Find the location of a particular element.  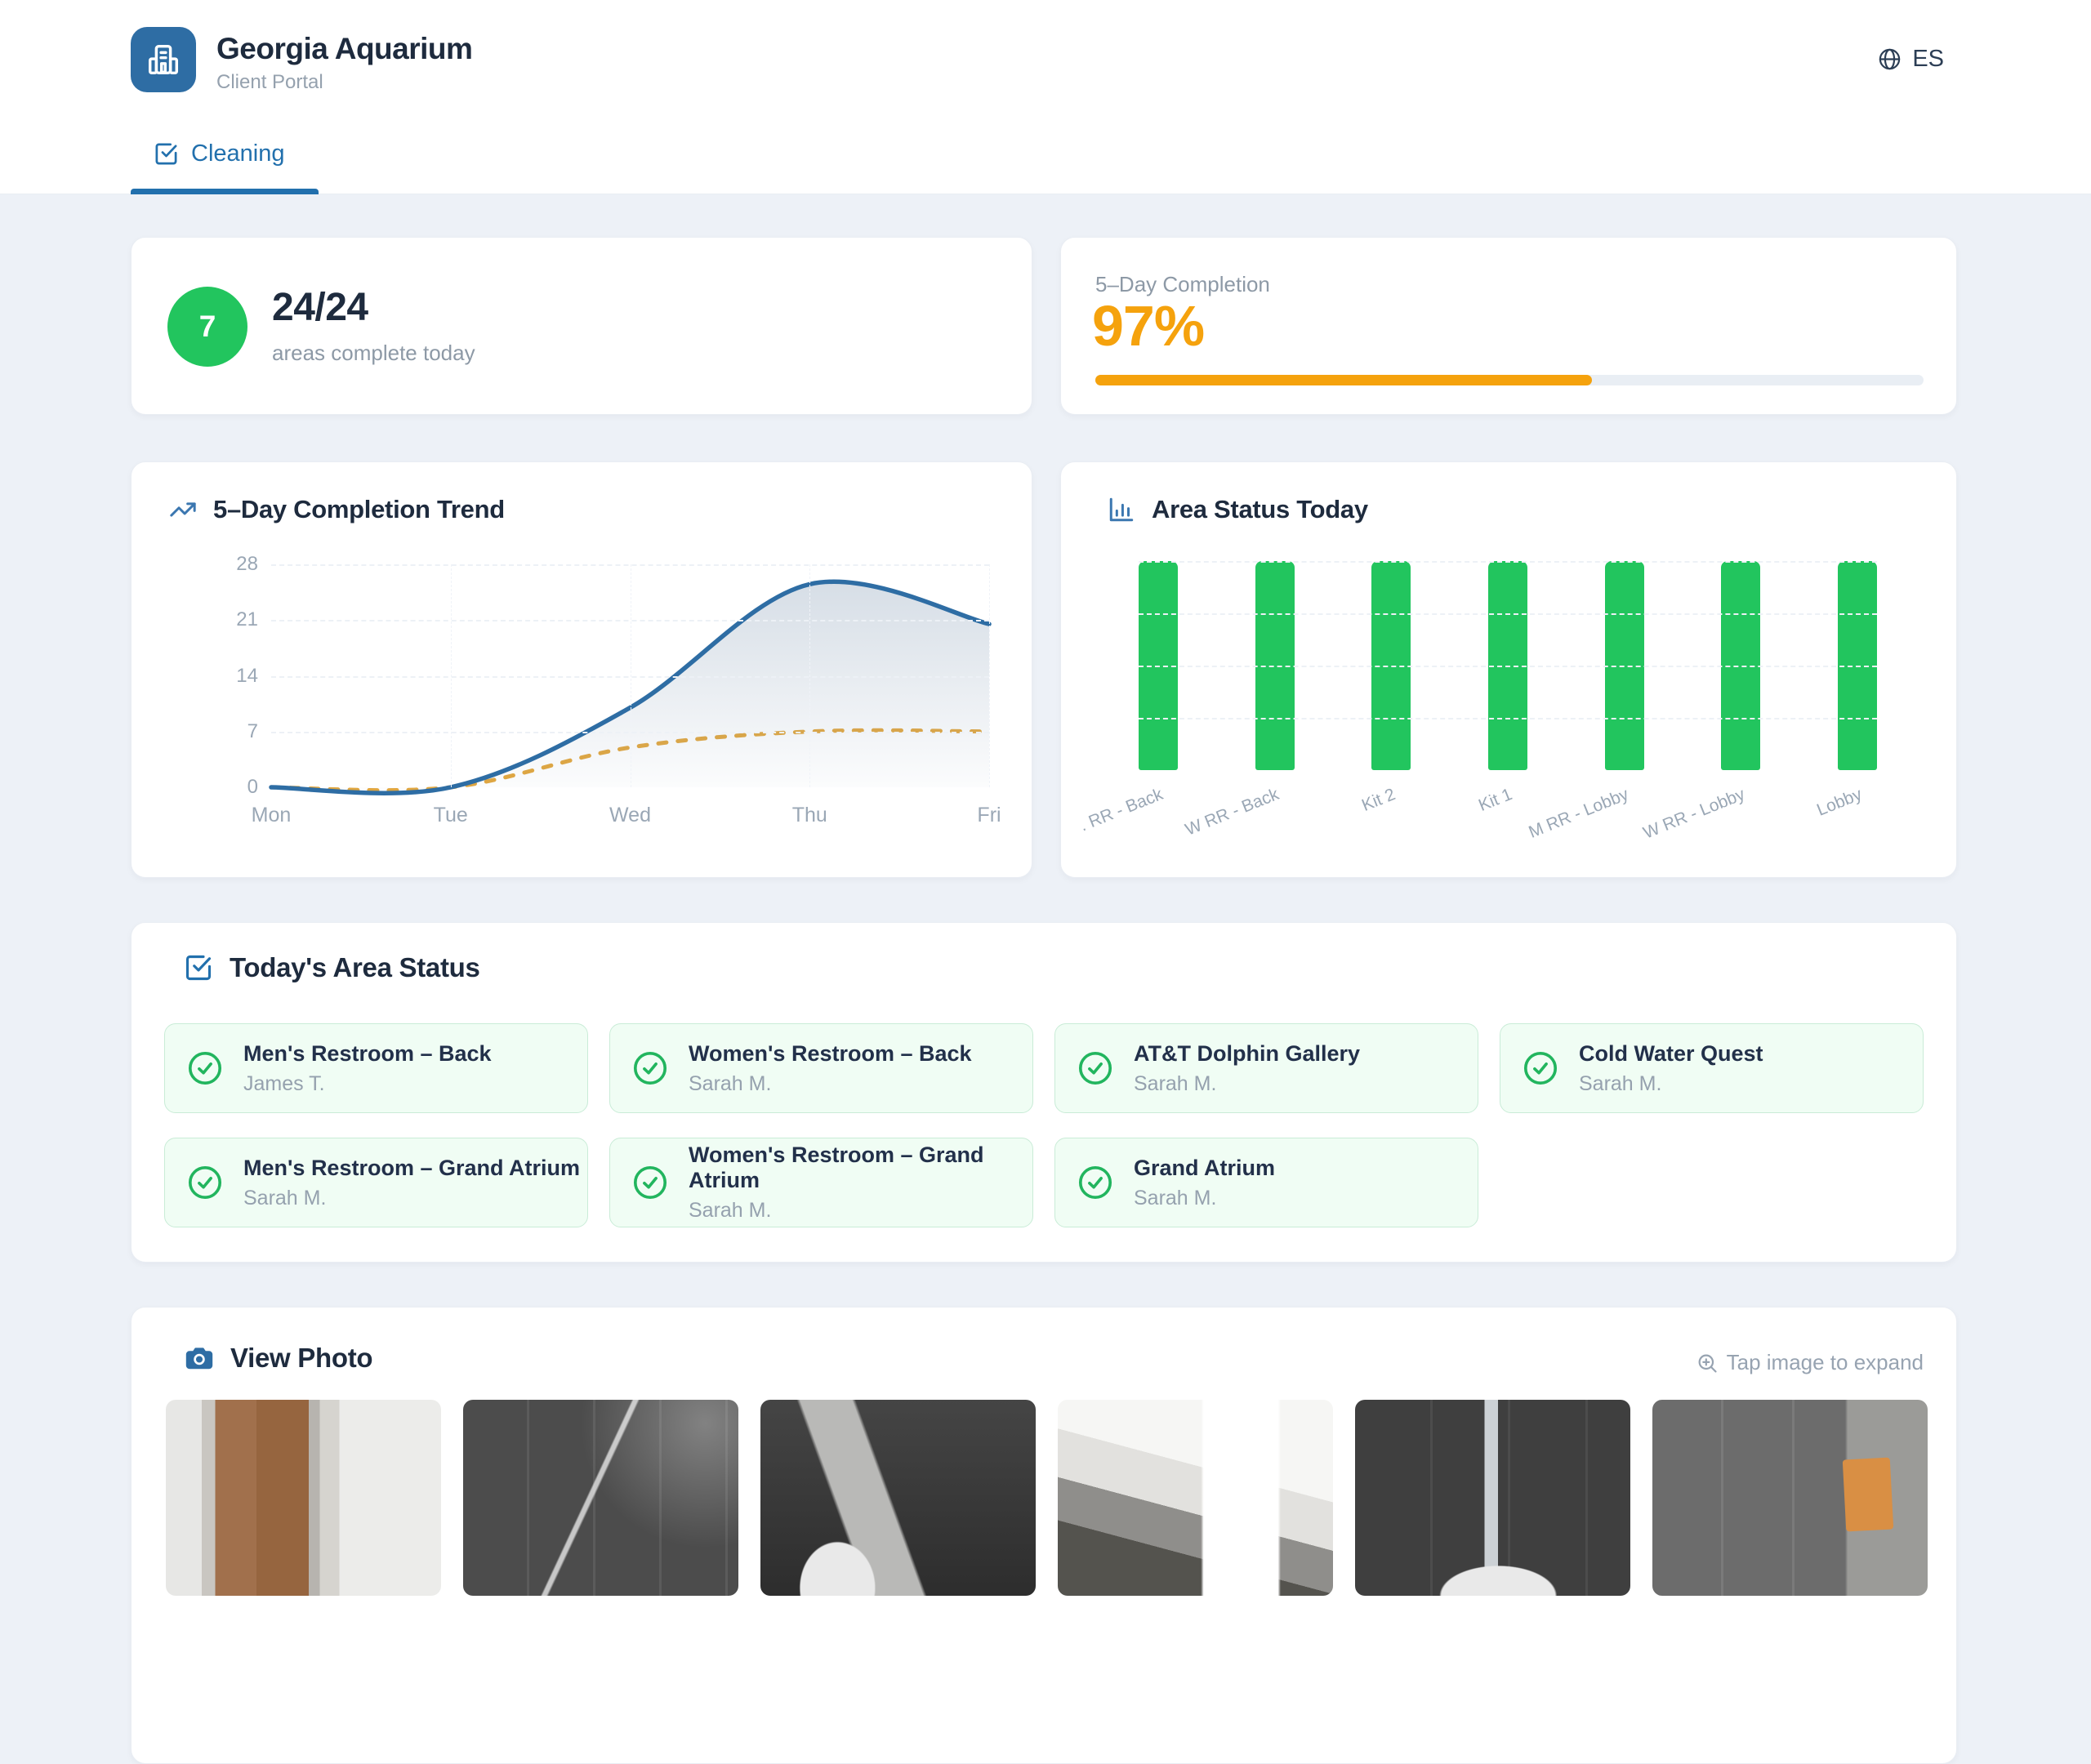

bar-category-label: Lobby is located at coordinates (1839, 802).